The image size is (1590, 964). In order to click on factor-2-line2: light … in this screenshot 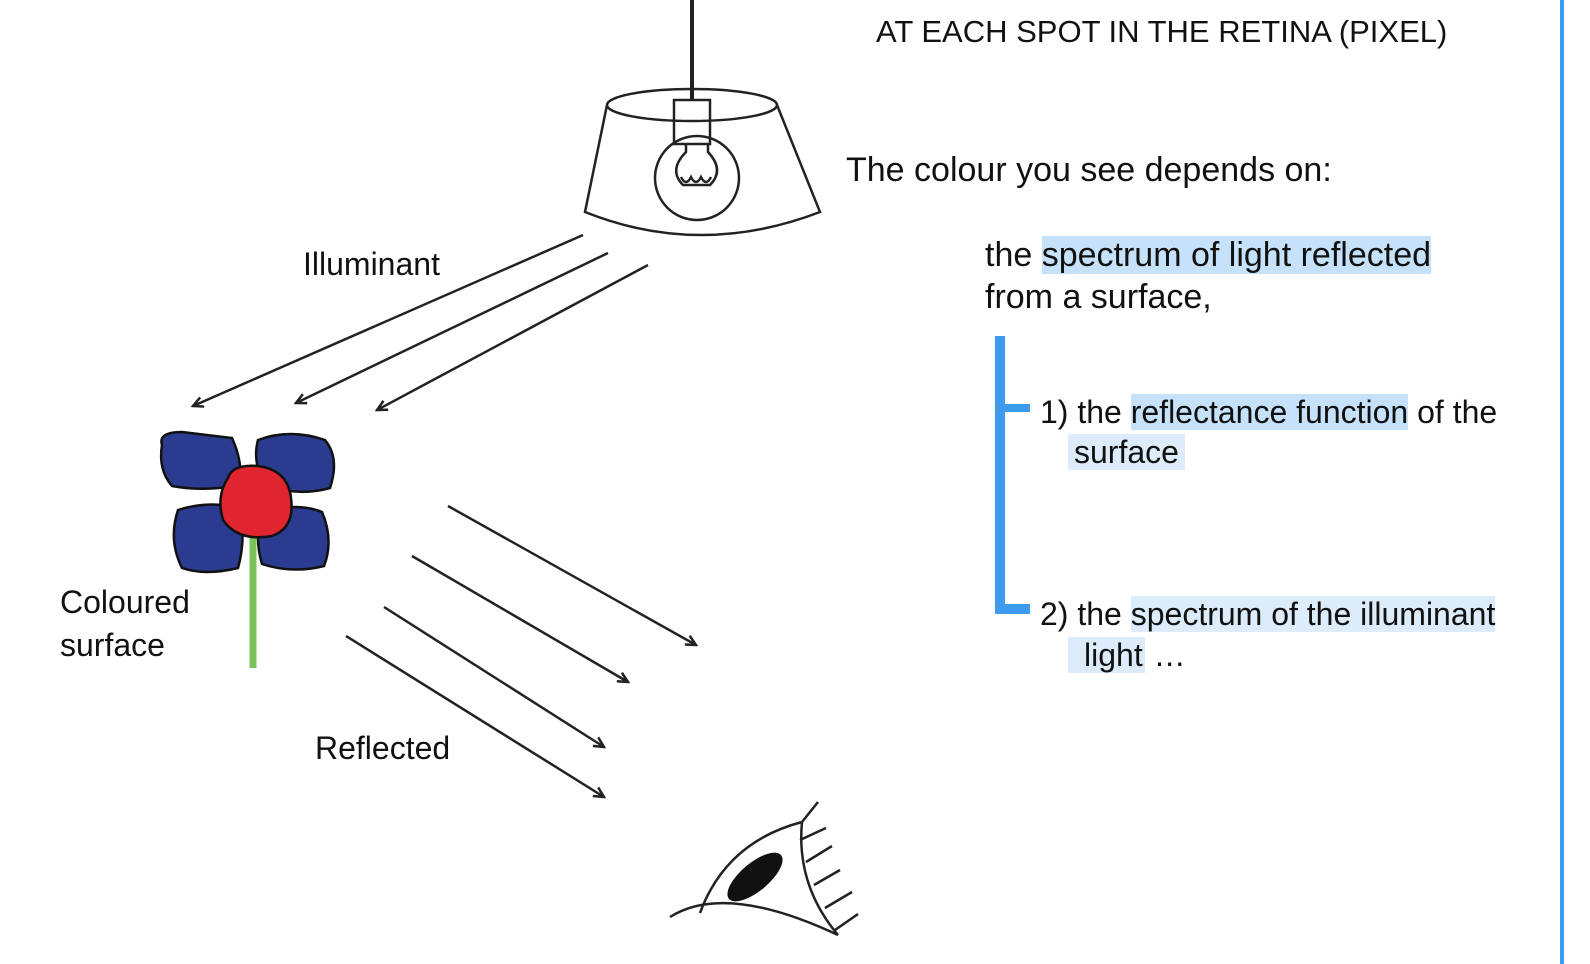, I will do `click(1127, 655)`.